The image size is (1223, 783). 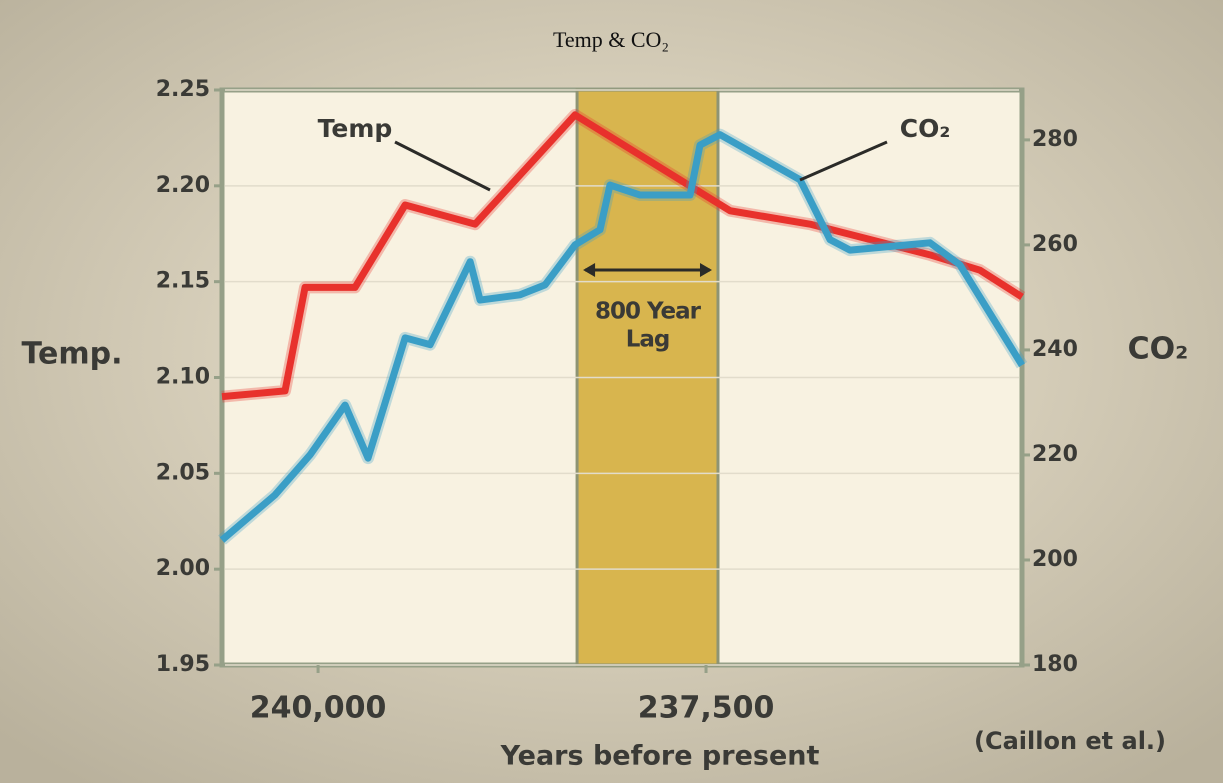 What do you see at coordinates (183, 664) in the screenshot?
I see `y-tick-label: 1.95` at bounding box center [183, 664].